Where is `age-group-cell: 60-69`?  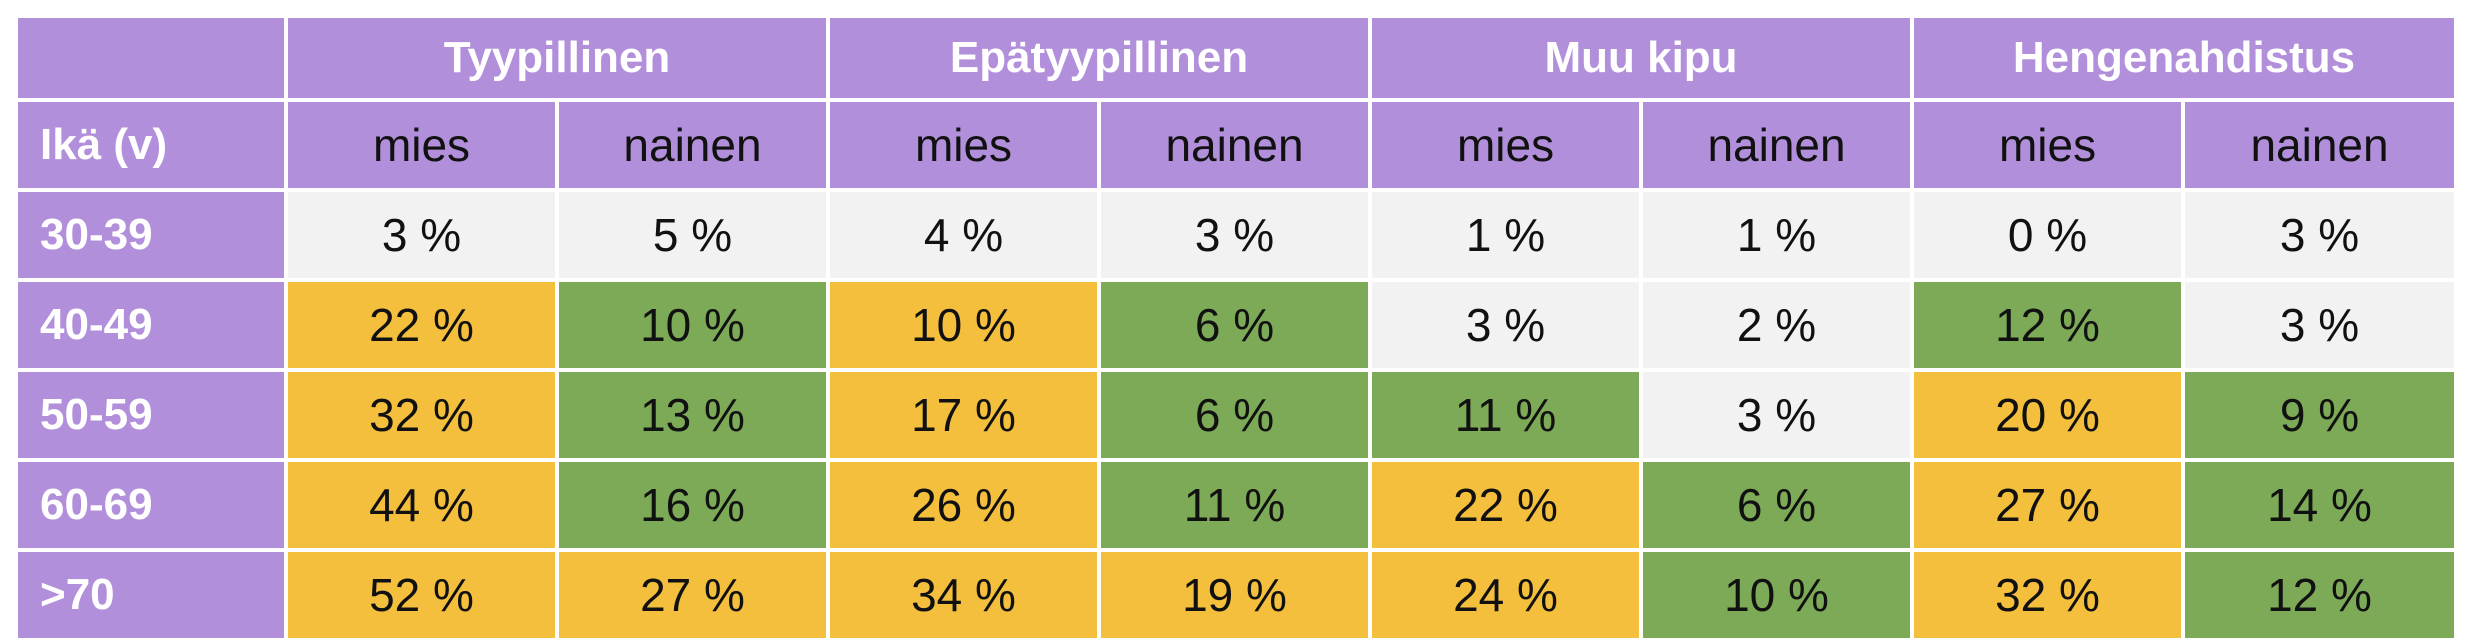
age-group-cell: 60-69 is located at coordinates (151, 505).